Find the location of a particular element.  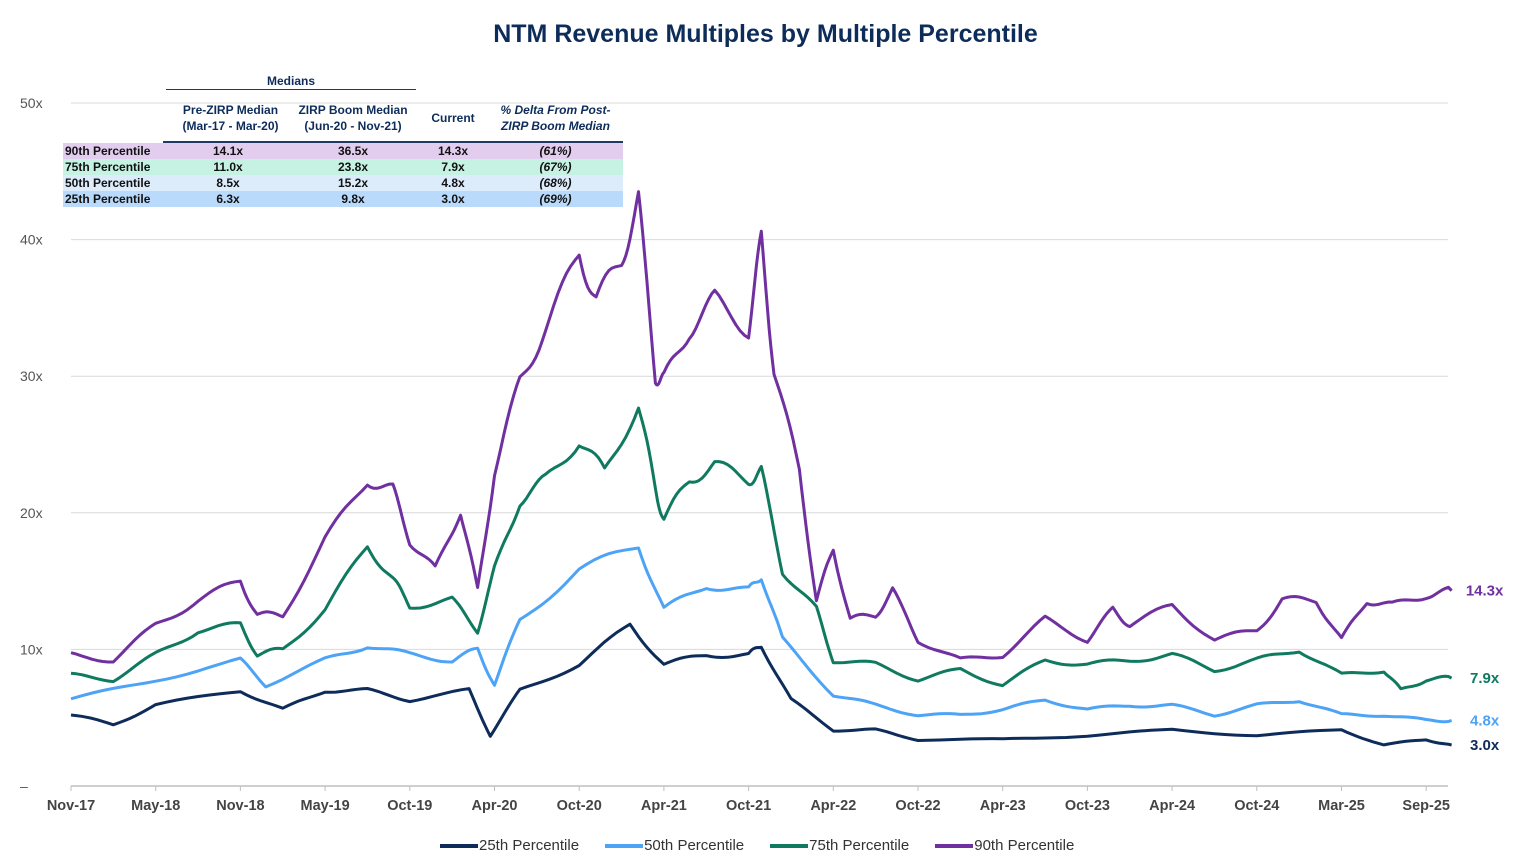

x-tick-label: Apr-23 is located at coordinates (1003, 806).